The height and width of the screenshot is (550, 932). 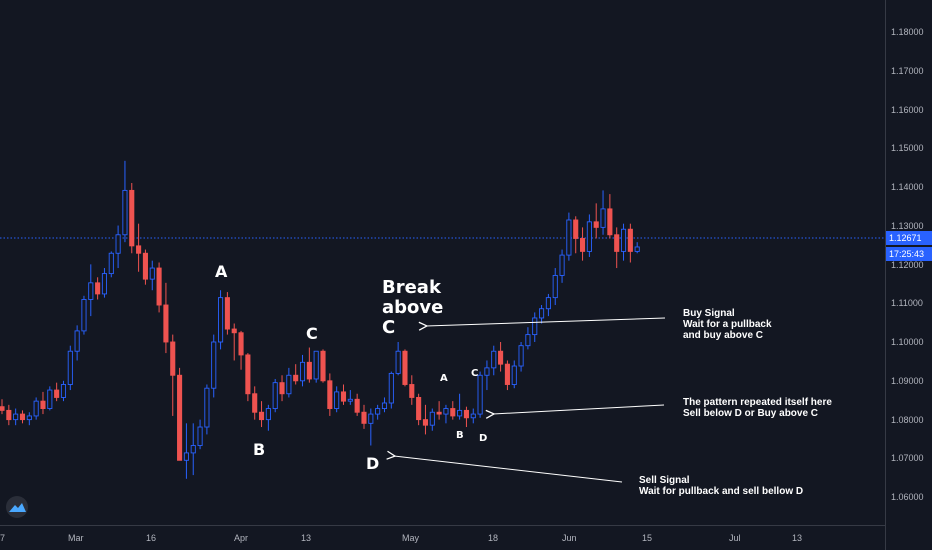 What do you see at coordinates (474, 373) in the screenshot?
I see `annotation-c-small: C` at bounding box center [474, 373].